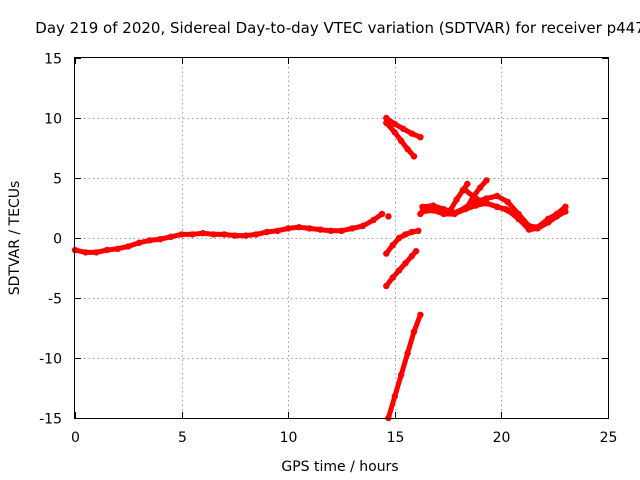  I want to click on y-tick-label: -10, so click(50, 360).